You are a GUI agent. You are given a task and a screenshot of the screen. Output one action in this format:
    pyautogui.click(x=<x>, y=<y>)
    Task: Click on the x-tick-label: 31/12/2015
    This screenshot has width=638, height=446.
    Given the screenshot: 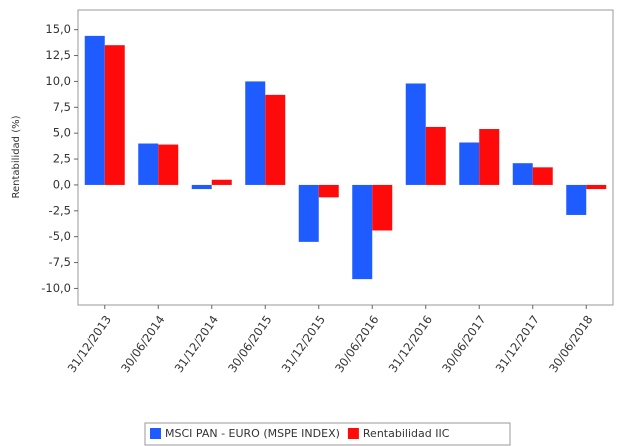 What is the action you would take?
    pyautogui.click(x=303, y=344)
    